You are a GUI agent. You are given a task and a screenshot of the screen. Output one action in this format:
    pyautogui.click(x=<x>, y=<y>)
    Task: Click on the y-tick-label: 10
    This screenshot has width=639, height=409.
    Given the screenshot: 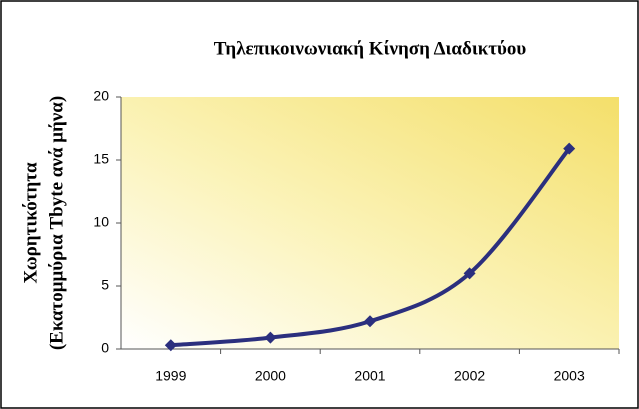 What is the action you would take?
    pyautogui.click(x=101, y=222)
    